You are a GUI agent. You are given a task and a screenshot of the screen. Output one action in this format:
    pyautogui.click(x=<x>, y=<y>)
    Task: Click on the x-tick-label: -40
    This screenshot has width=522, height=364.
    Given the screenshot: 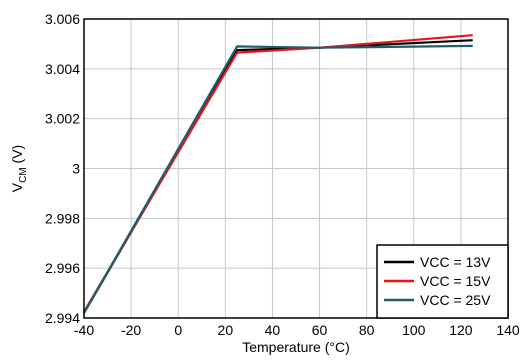 What is the action you would take?
    pyautogui.click(x=84, y=330)
    